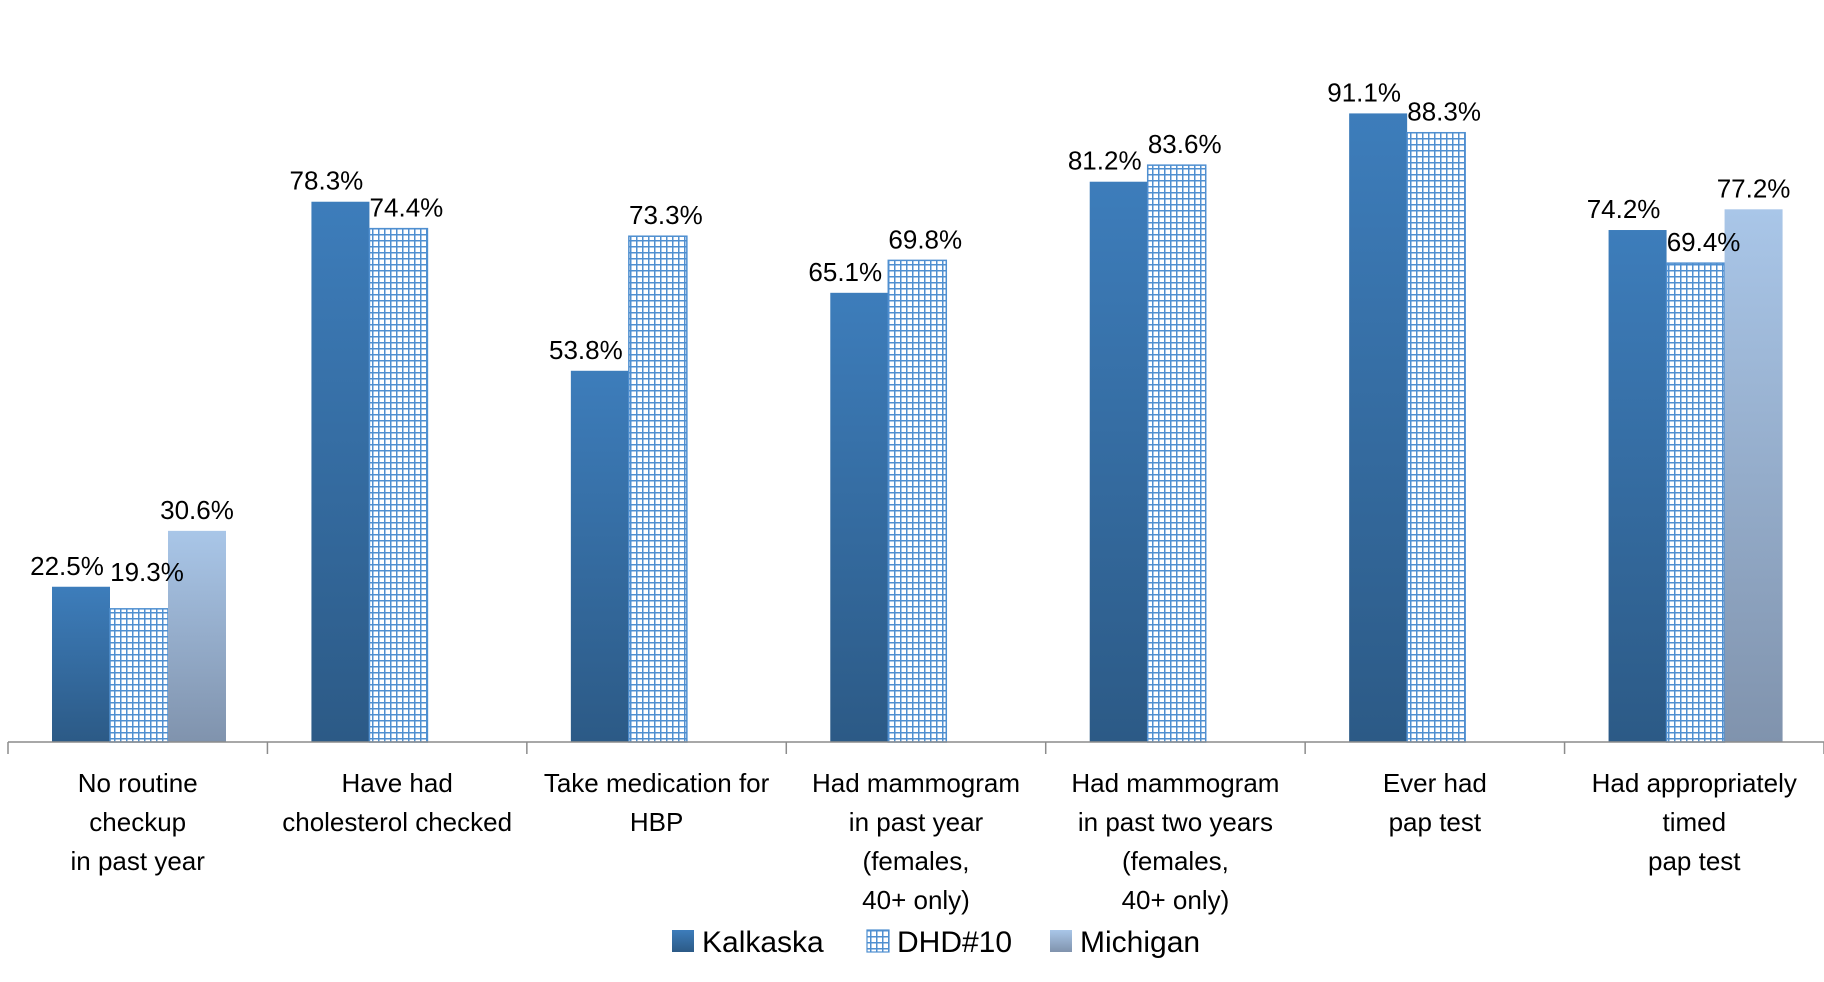 The width and height of the screenshot is (1824, 982). Describe the element at coordinates (1140, 942) in the screenshot. I see `legend-label-michigan: Michigan` at that location.